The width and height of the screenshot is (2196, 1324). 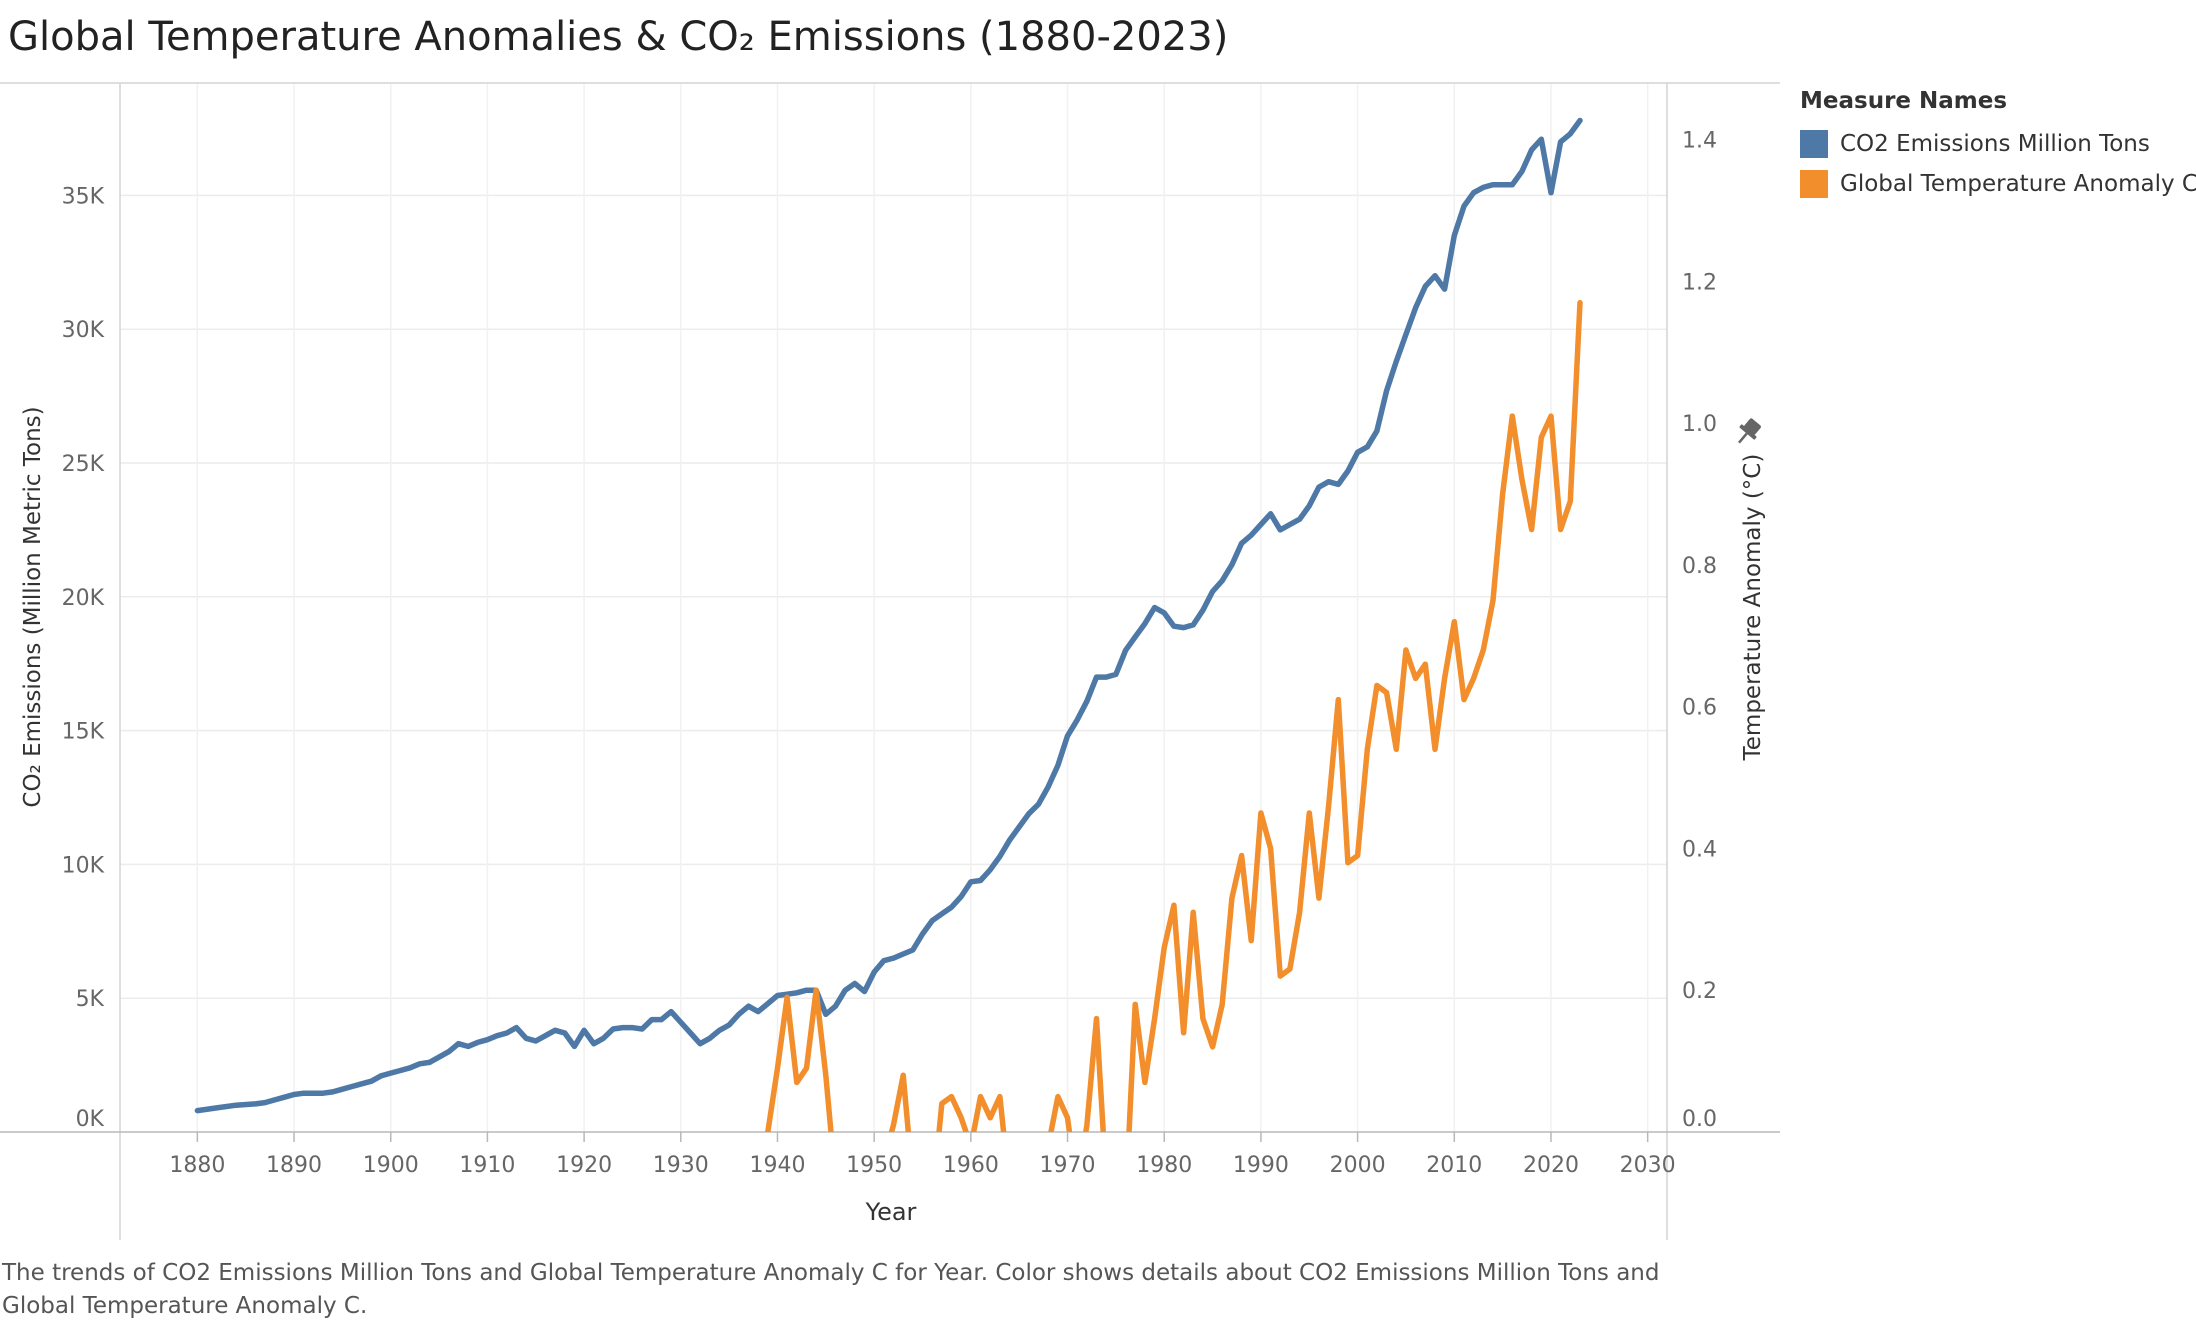 I want to click on left-y-tick-label: 5K, so click(x=90, y=999).